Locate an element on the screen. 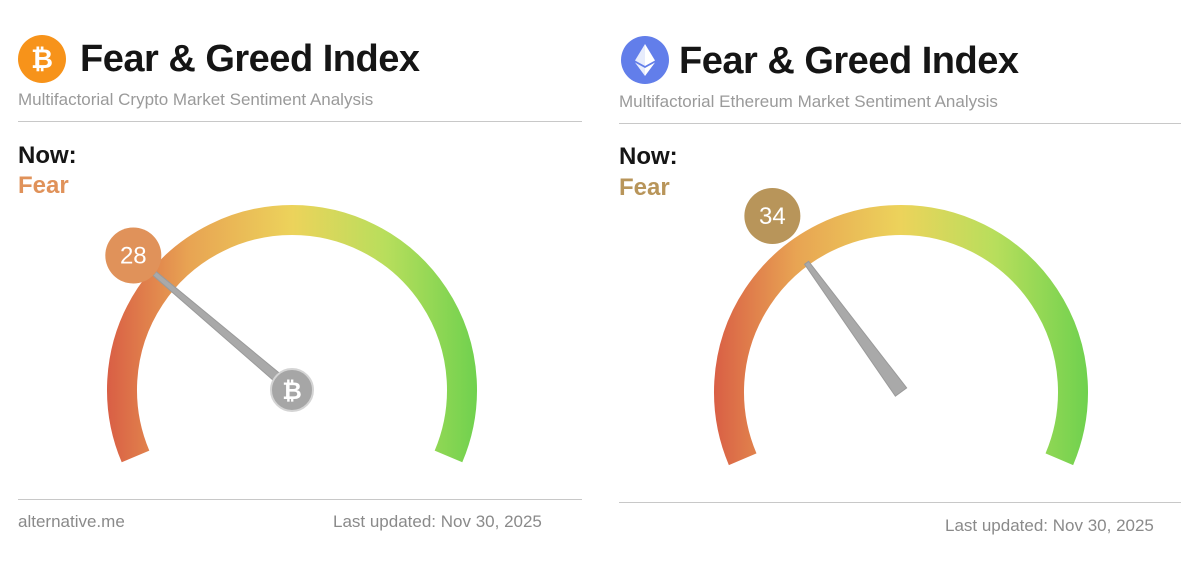 This screenshot has width=1200, height=572. index-value: 28 is located at coordinates (133, 256).